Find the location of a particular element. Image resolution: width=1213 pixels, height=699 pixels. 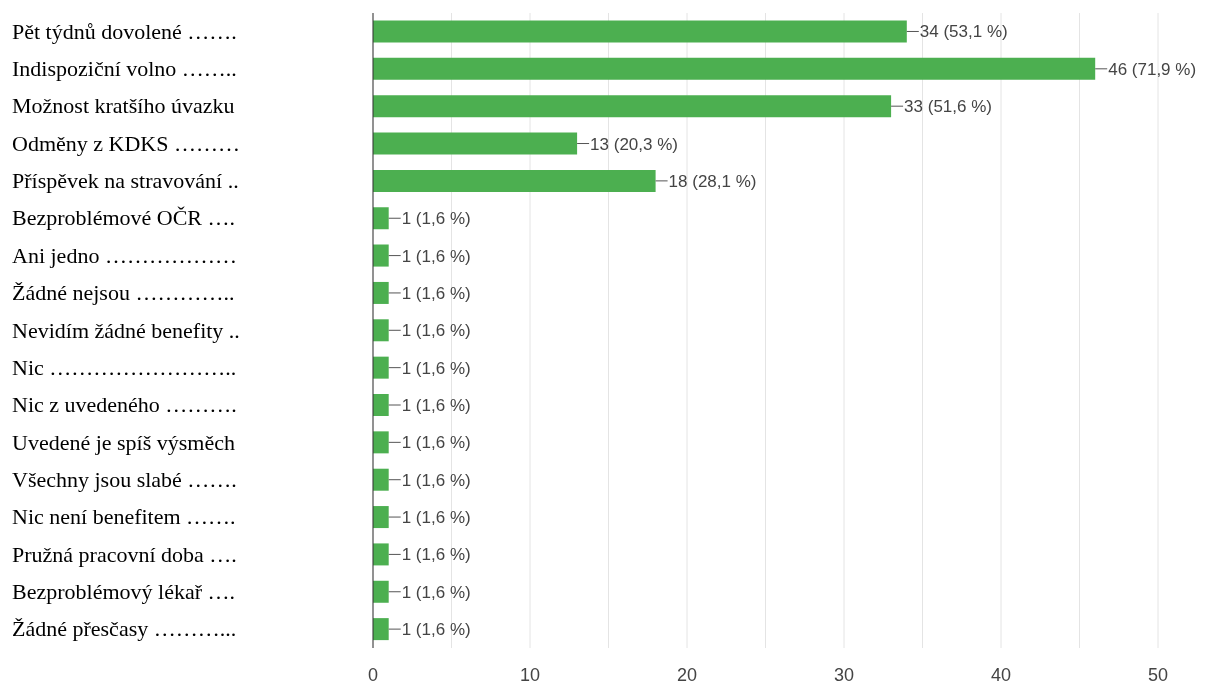

data-label: 18 (28,1 %) is located at coordinates (712, 181).